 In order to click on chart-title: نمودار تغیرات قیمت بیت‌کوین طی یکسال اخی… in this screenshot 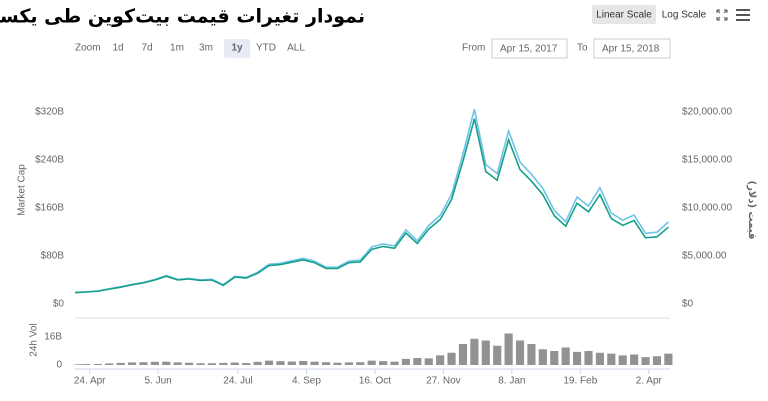, I will do `click(182, 17)`.